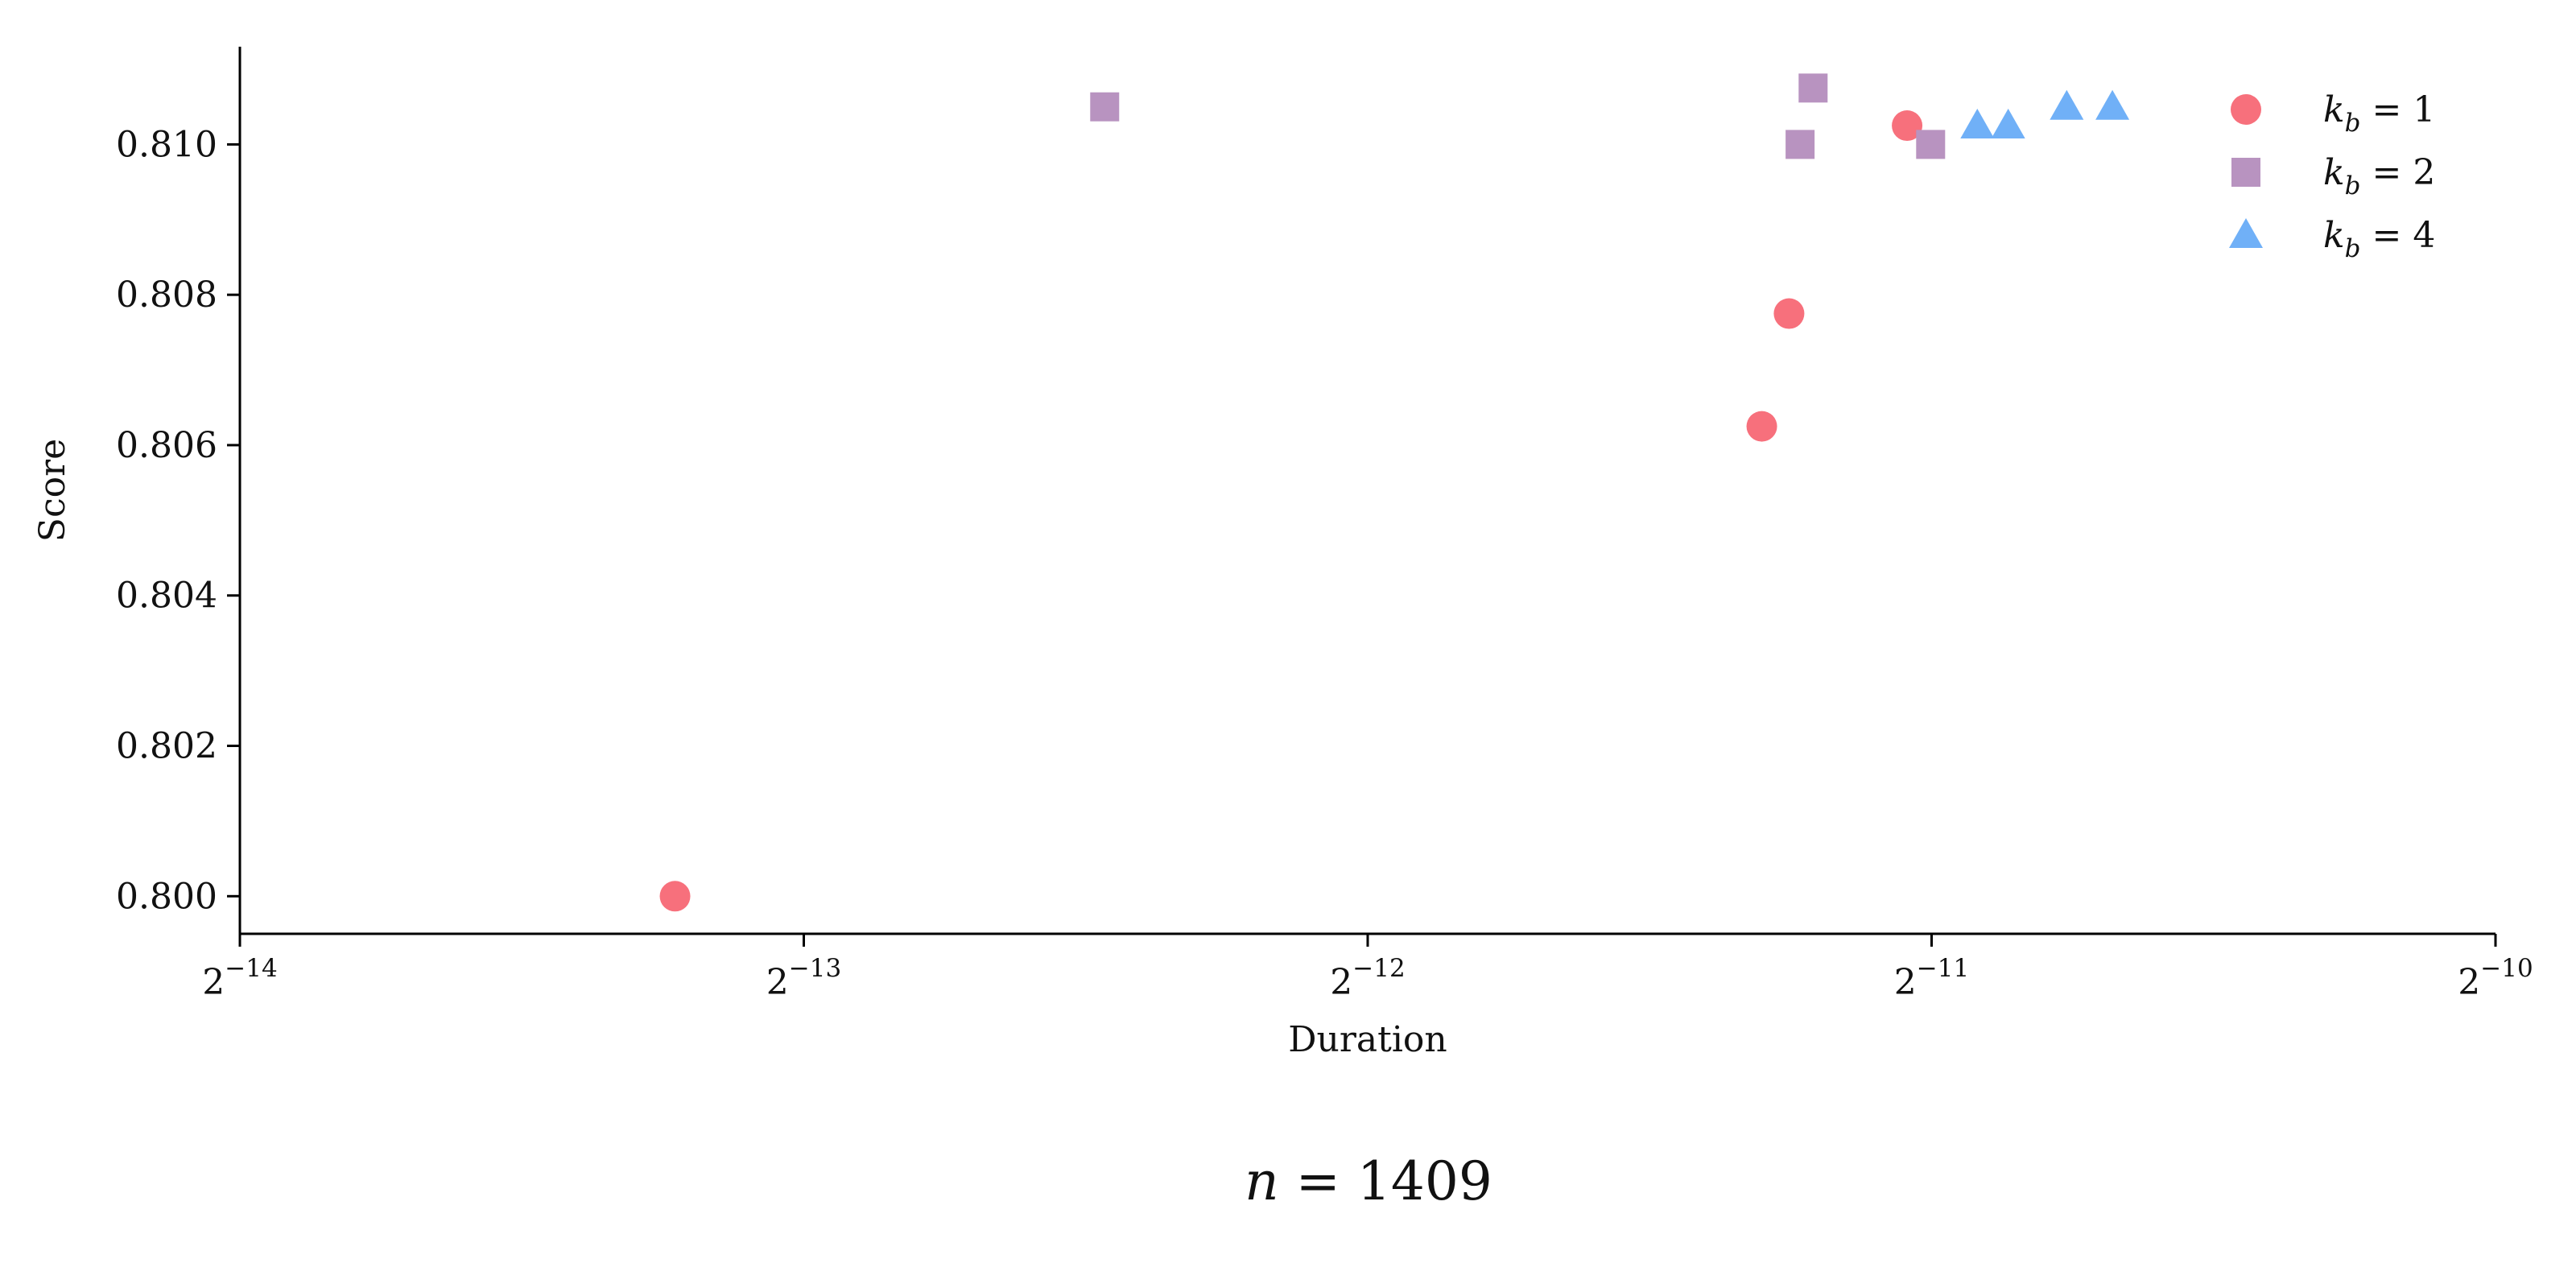  What do you see at coordinates (53, 490) in the screenshot?
I see `y-axis-label: Score` at bounding box center [53, 490].